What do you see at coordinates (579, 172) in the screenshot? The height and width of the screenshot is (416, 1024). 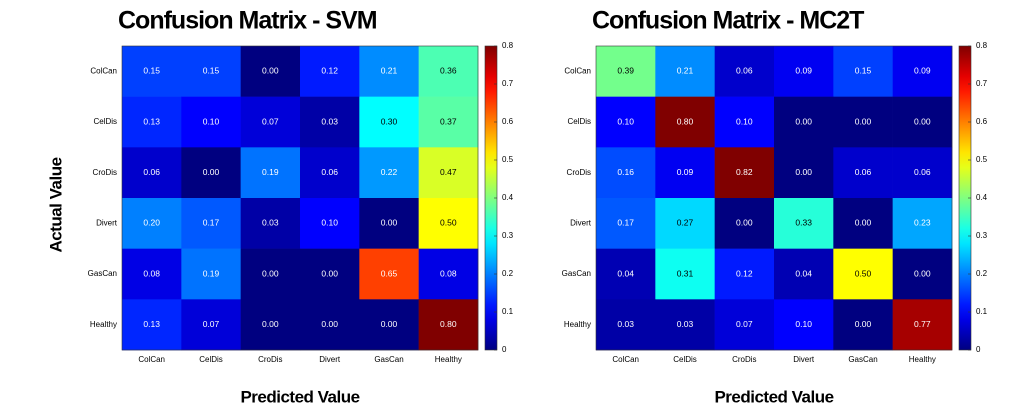 I see `y-tick-label: CroDis` at bounding box center [579, 172].